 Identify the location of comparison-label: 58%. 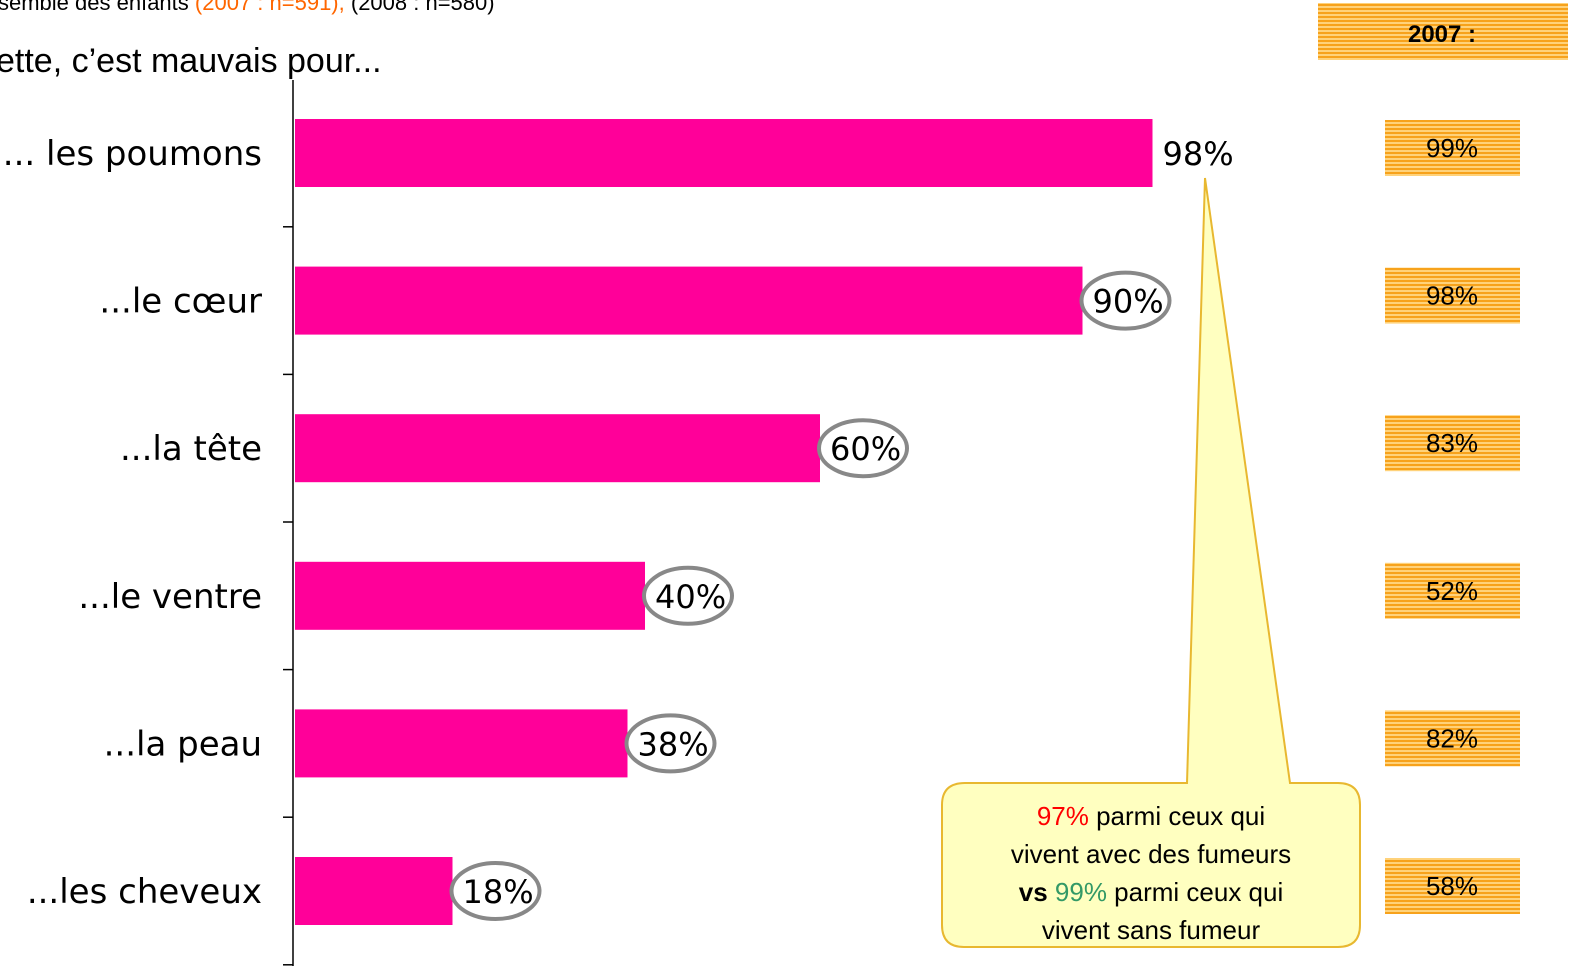
(1452, 886).